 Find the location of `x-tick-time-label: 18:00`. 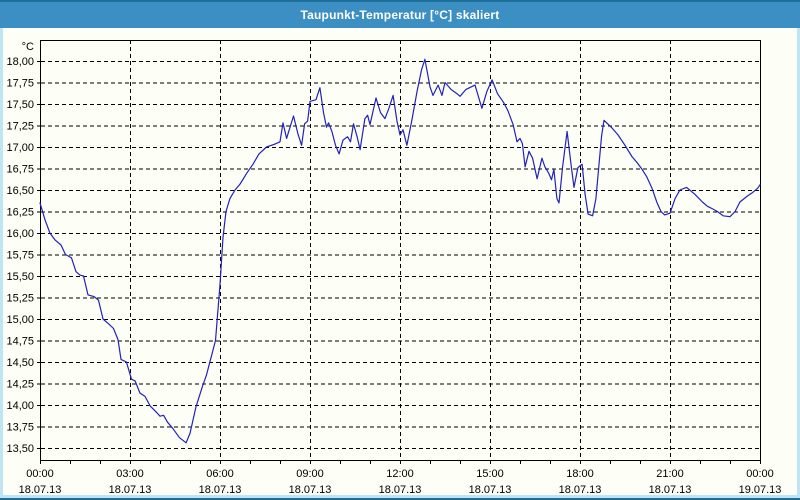

x-tick-time-label: 18:00 is located at coordinates (580, 474).